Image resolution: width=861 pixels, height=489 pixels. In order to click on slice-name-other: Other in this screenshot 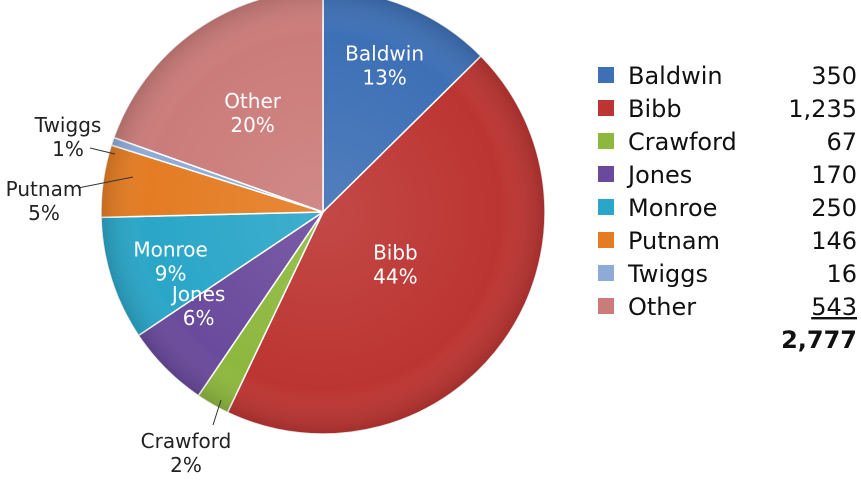, I will do `click(253, 101)`.